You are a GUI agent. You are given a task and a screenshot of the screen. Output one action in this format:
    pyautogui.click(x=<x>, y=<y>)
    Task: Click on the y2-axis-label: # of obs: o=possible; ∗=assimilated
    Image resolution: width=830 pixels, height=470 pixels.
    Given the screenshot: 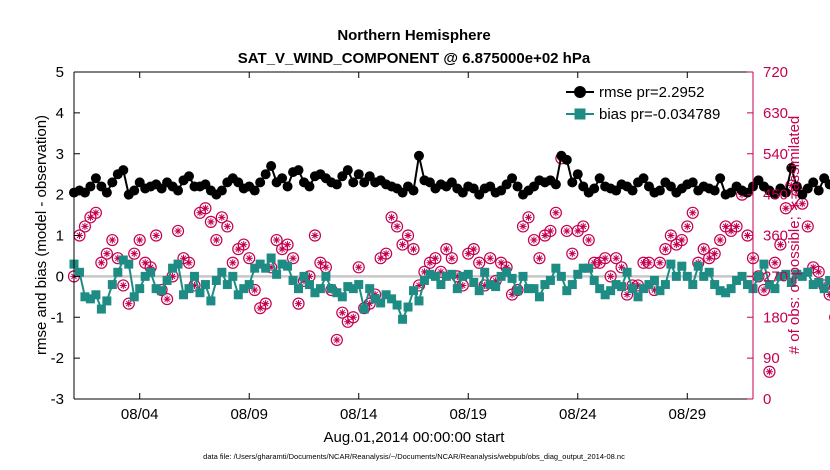 What is the action you would take?
    pyautogui.click(x=794, y=235)
    